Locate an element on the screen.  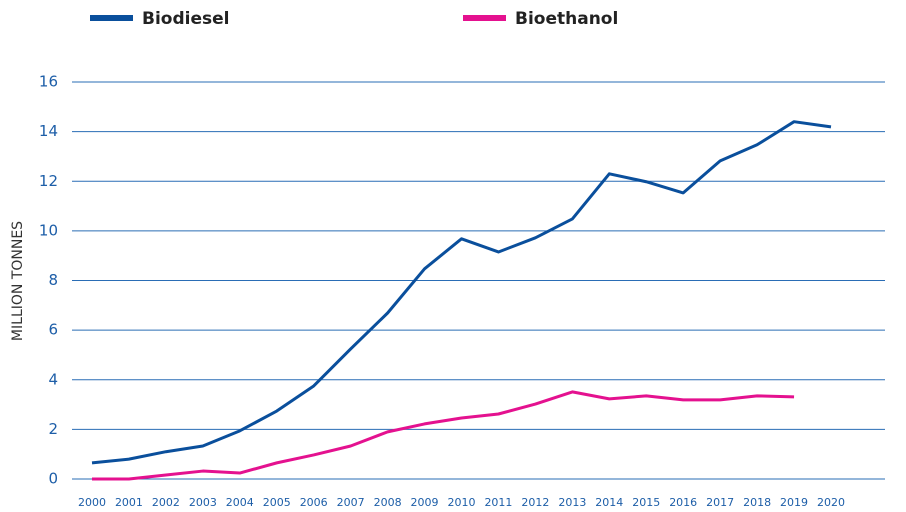
x-tick-label: 2000 is located at coordinates (92, 502).